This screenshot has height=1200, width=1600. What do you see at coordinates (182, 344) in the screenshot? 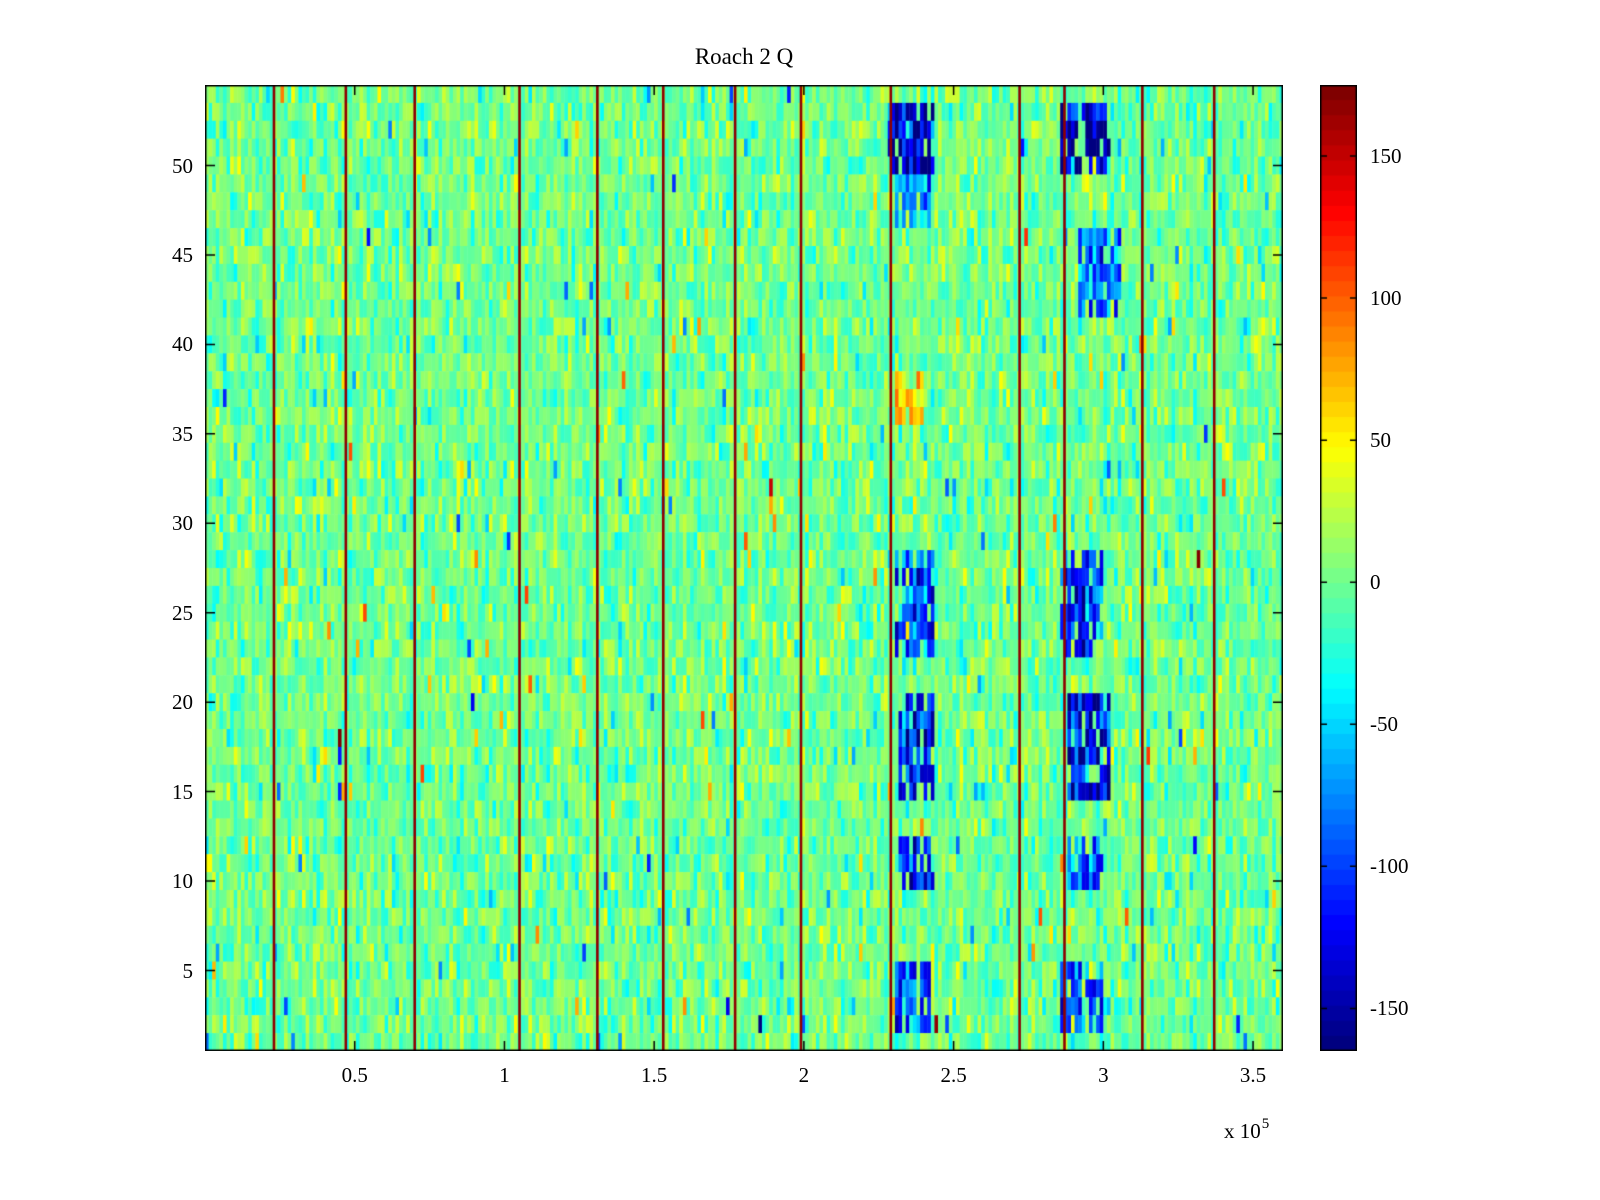
I see `y-tick-label: 40` at bounding box center [182, 344].